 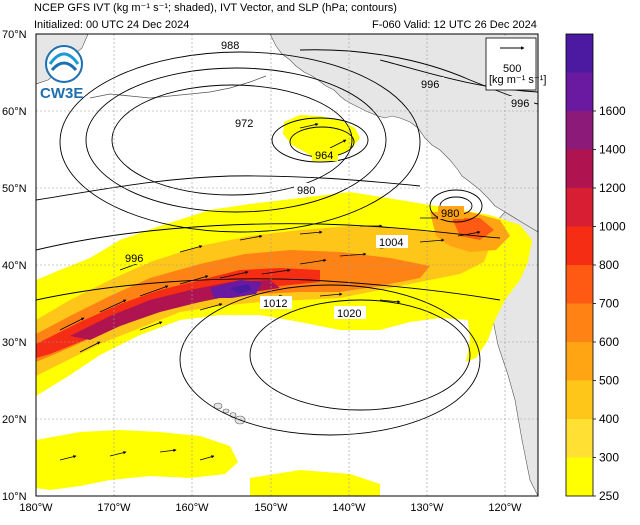 What do you see at coordinates (114, 508) in the screenshot?
I see `lon-tick-label: 170°W` at bounding box center [114, 508].